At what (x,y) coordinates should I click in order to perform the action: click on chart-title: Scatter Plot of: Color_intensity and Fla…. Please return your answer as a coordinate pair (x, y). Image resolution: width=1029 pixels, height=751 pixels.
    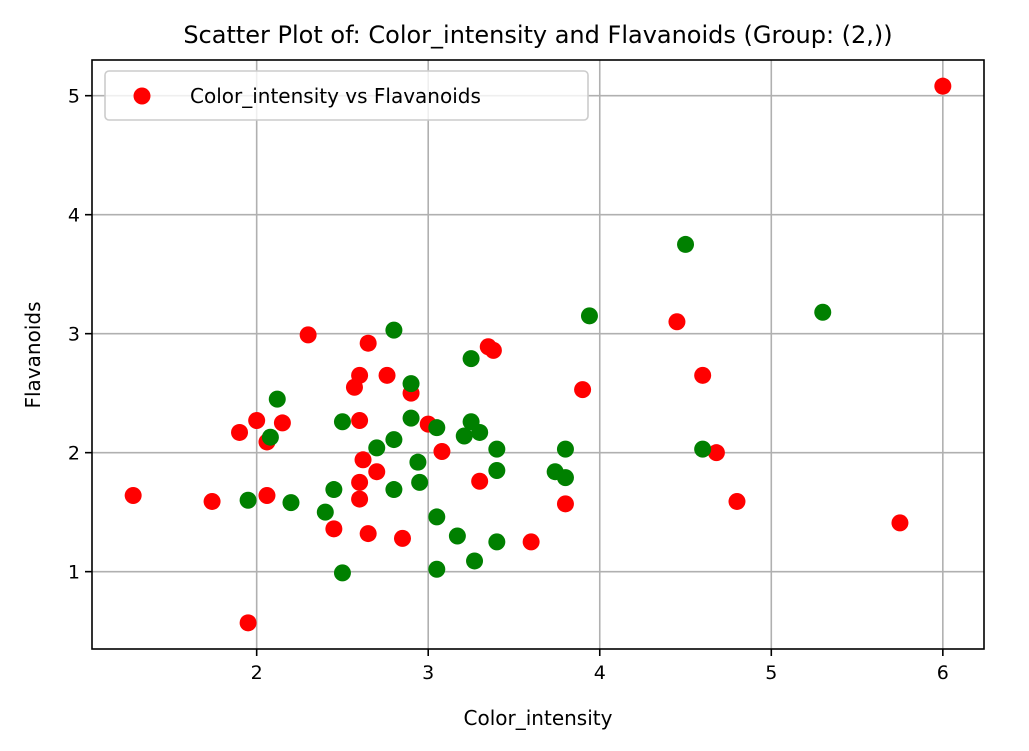
    Looking at the image, I should click on (537, 35).